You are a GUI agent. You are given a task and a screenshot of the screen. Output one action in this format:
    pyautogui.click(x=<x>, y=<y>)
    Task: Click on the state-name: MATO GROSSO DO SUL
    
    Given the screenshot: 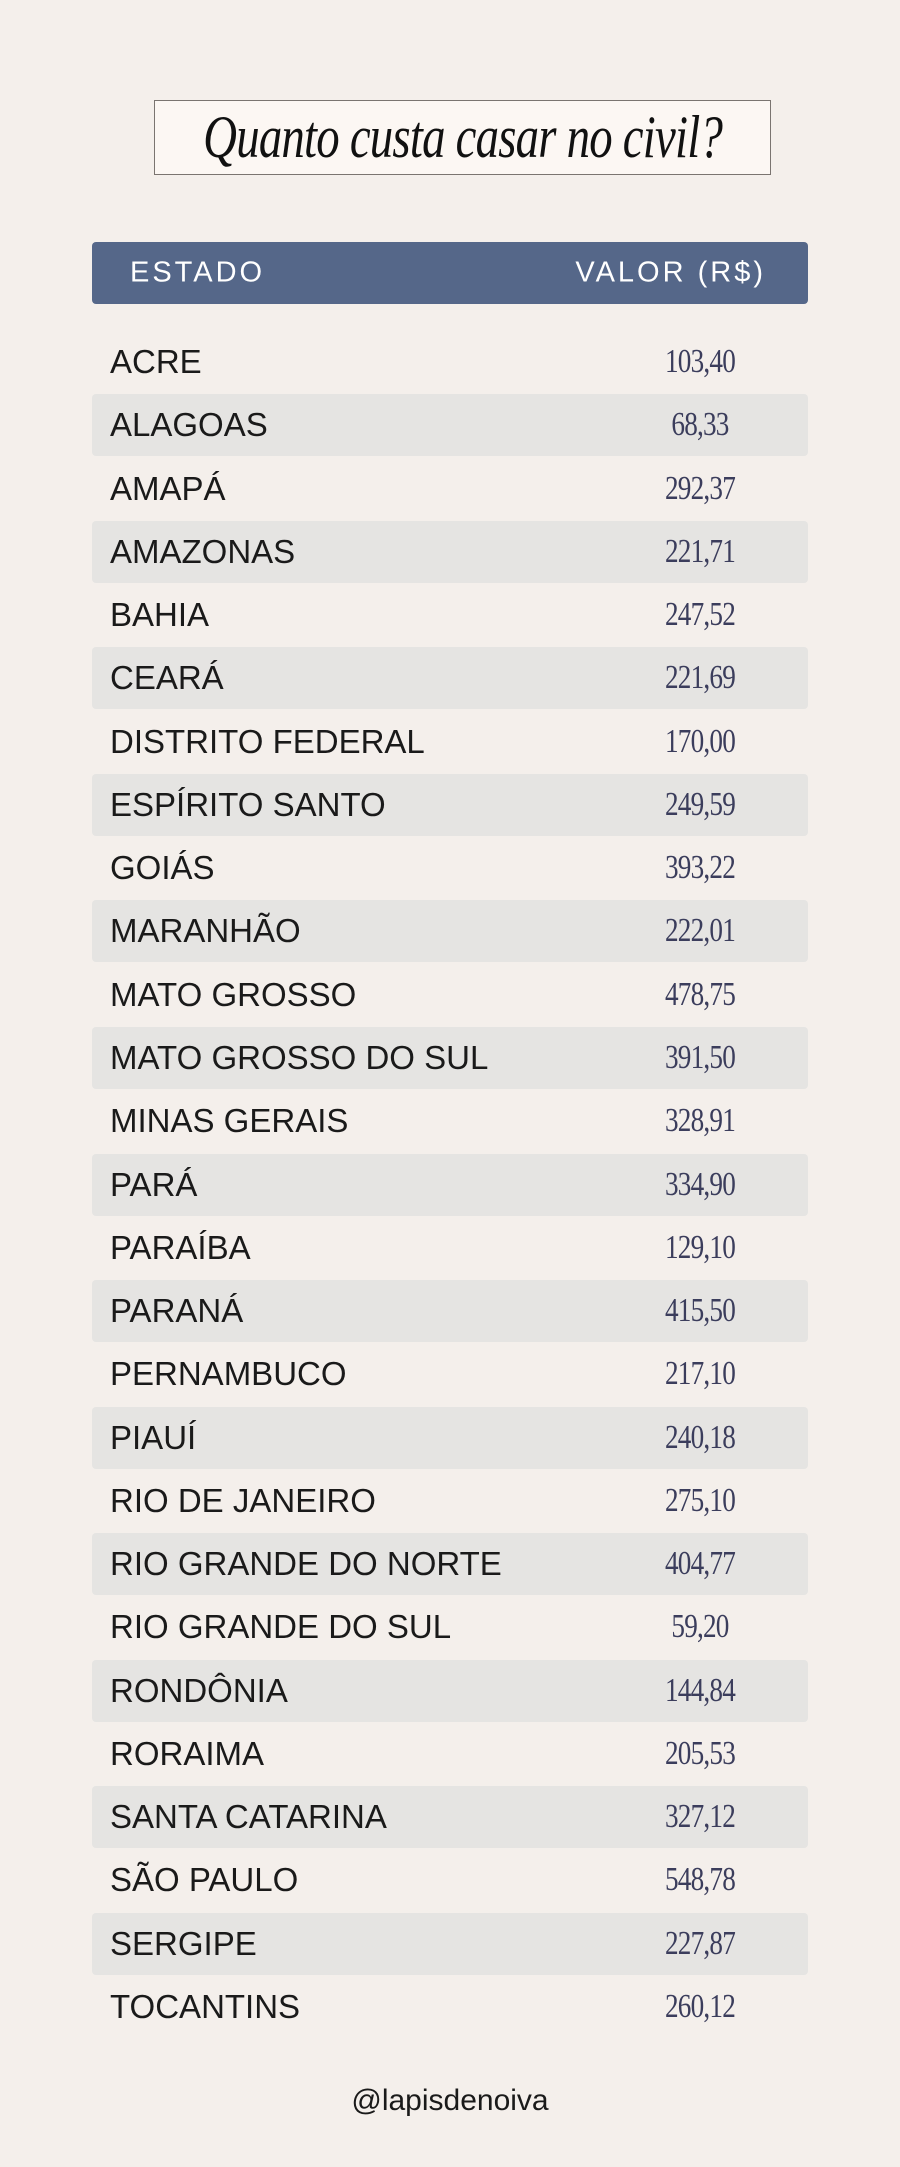 What is the action you would take?
    pyautogui.click(x=299, y=1057)
    